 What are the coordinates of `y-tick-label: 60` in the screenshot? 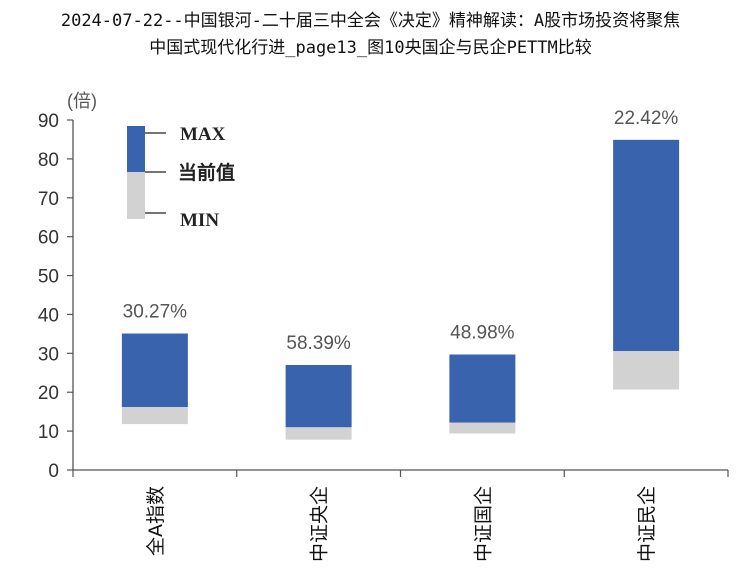 It's located at (48, 238).